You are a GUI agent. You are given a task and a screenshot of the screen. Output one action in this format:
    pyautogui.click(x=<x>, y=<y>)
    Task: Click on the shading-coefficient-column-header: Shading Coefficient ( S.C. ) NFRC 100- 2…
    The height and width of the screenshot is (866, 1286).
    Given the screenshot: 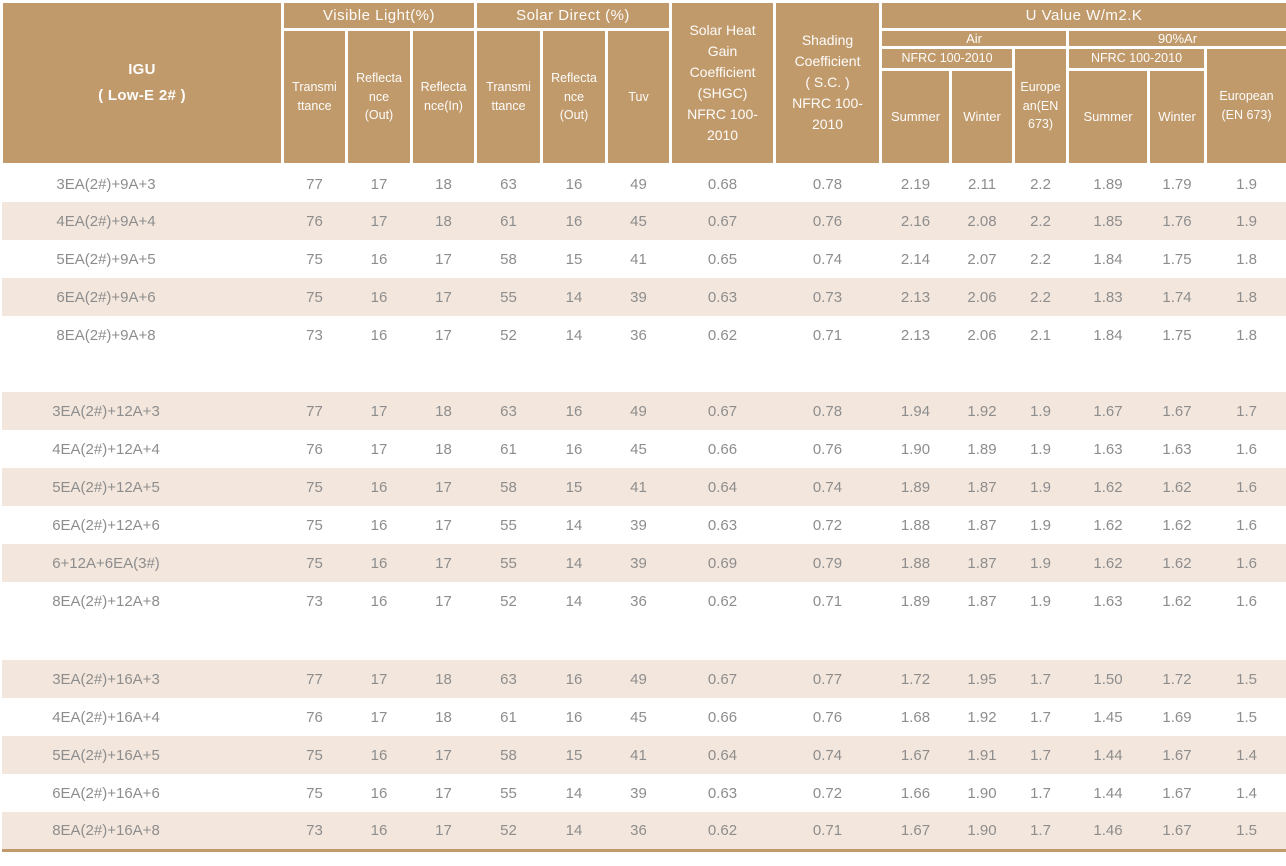 What is the action you would take?
    pyautogui.click(x=828, y=83)
    